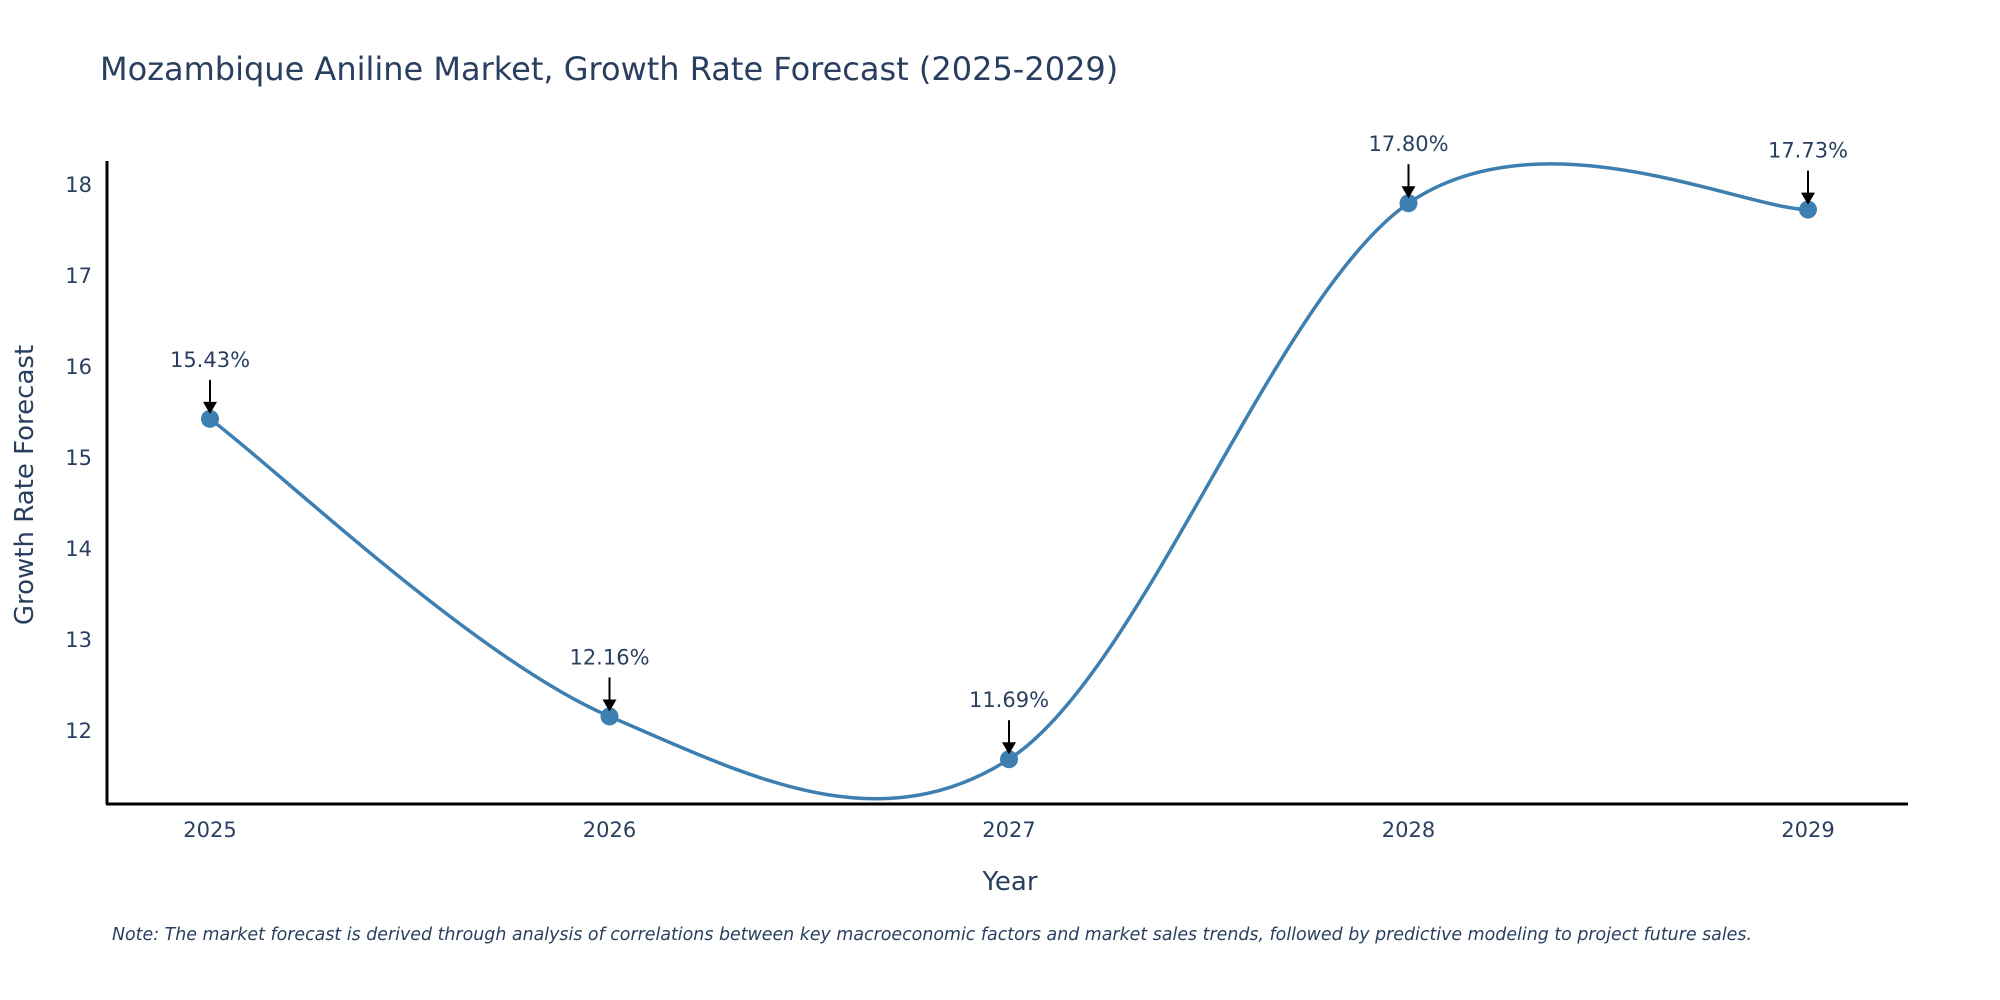  I want to click on y-tick-label: 14, so click(78, 549).